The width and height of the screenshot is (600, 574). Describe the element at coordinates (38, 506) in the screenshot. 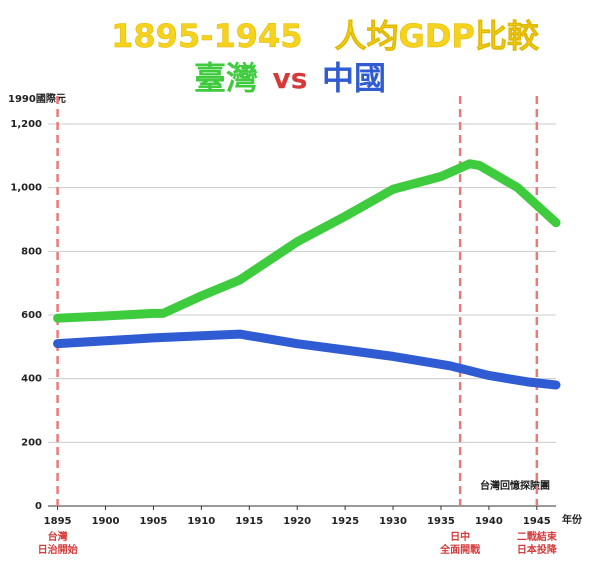

I see `y-tick-label: 0` at that location.